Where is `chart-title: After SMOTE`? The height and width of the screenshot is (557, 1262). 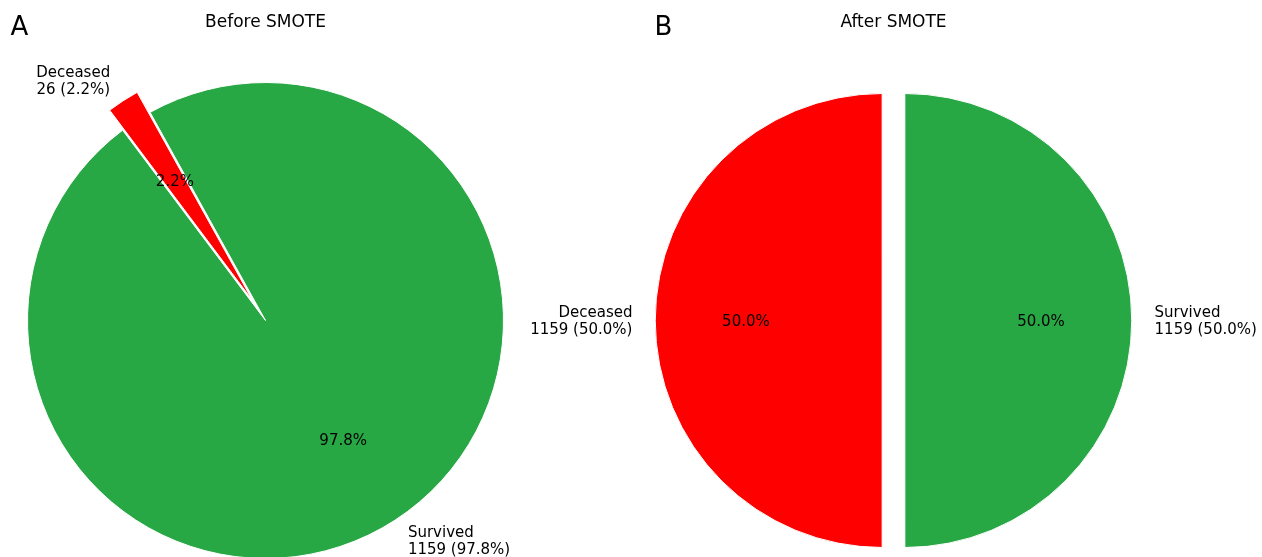 chart-title: After SMOTE is located at coordinates (893, 20).